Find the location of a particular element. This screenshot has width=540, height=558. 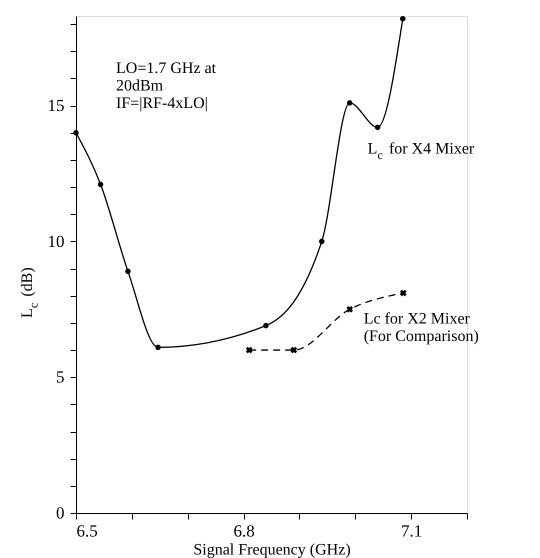

y-tick-label: 10 is located at coordinates (56, 241).